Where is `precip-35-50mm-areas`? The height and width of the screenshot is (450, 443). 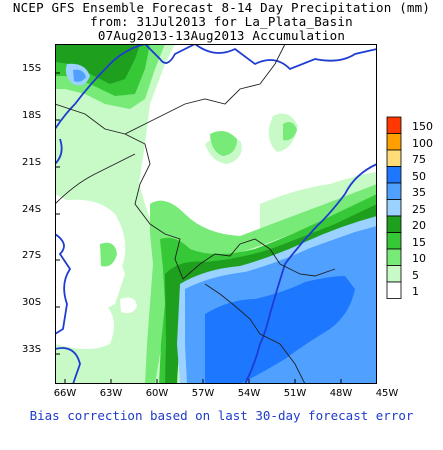 precip-35-50mm-areas is located at coordinates (280, 330).